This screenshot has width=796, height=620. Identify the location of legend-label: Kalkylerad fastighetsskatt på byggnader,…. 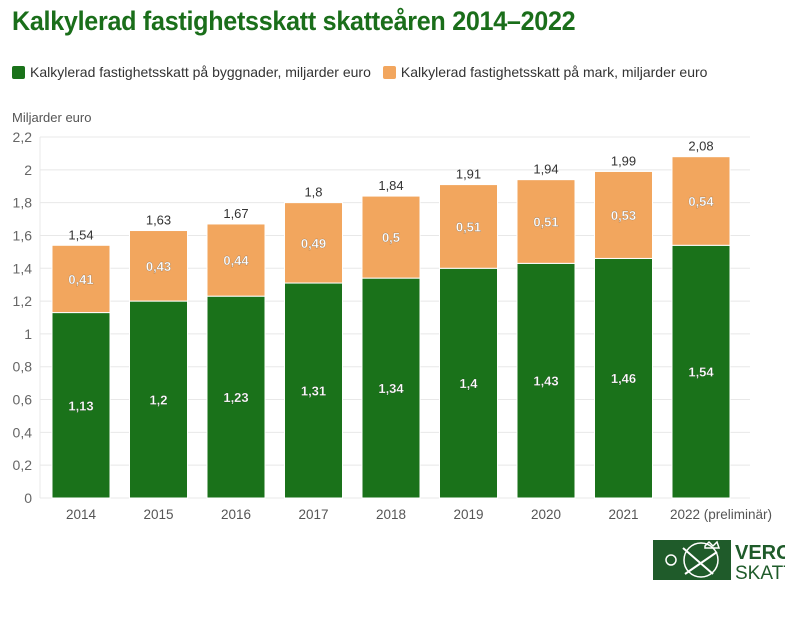
(200, 72).